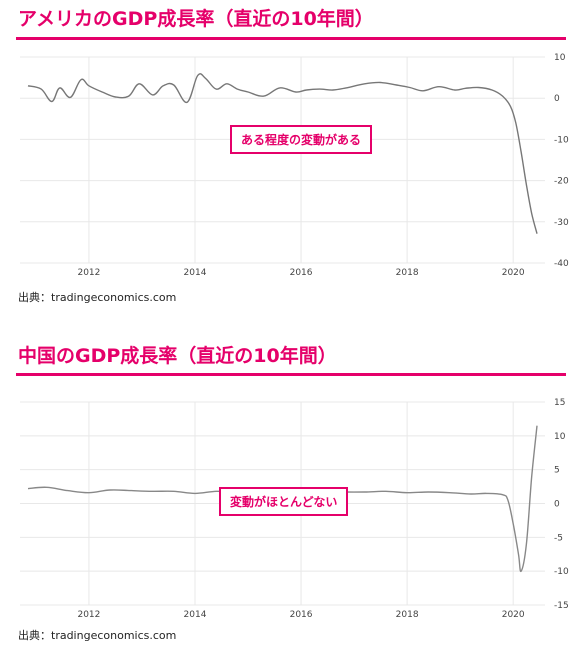  What do you see at coordinates (195, 273) in the screenshot?
I see `chart1-x-tick-label: 2014` at bounding box center [195, 273].